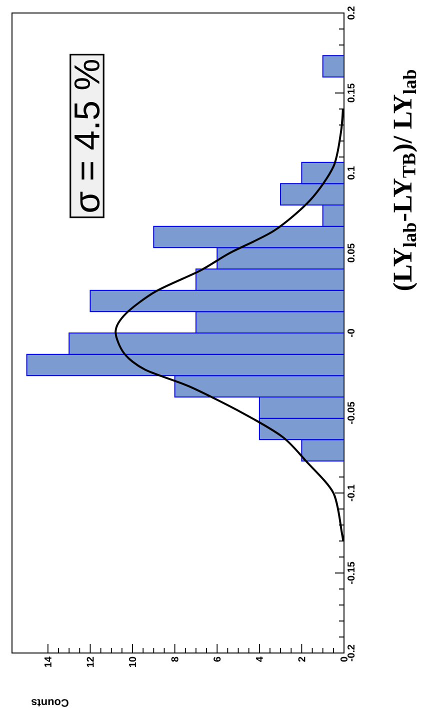 This screenshot has width=423, height=715. Describe the element at coordinates (351, 333) in the screenshot. I see `y-tick-label: -0` at that location.